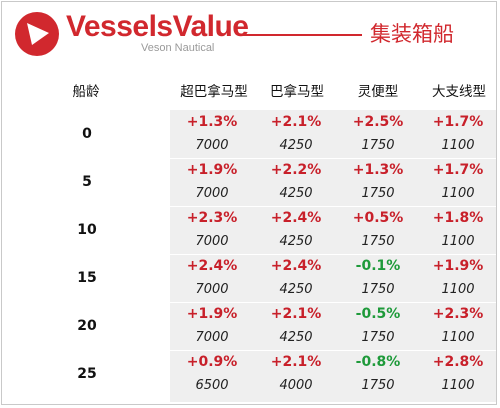 The image size is (500, 408). What do you see at coordinates (86, 92) in the screenshot?
I see `row-header-age: 船龄` at bounding box center [86, 92].